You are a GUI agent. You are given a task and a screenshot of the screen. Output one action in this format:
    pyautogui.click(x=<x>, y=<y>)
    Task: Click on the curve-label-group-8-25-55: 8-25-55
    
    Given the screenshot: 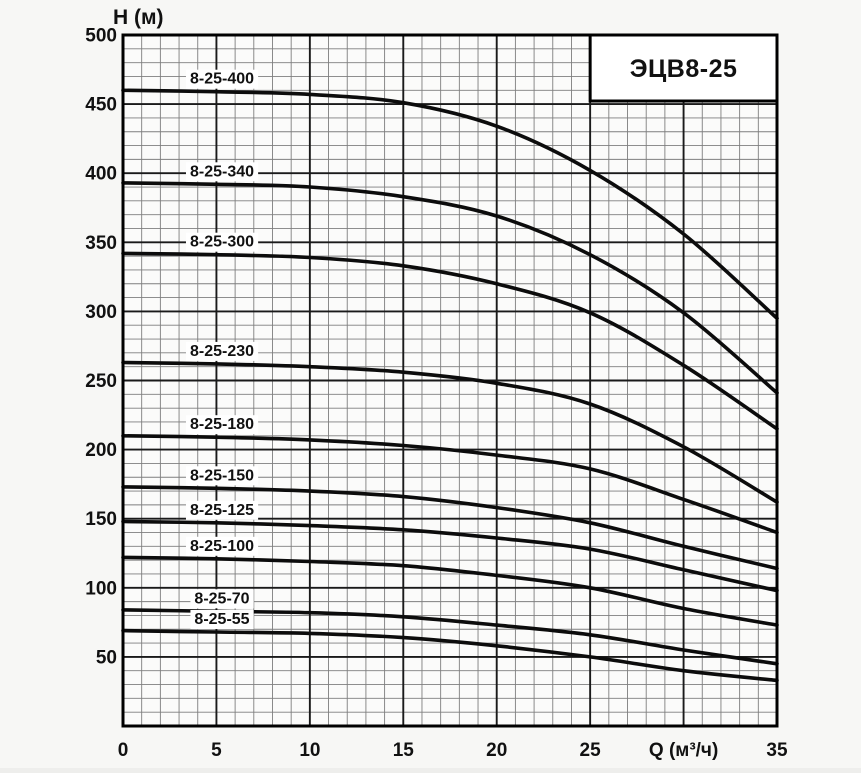 What is the action you would take?
    pyautogui.click(x=222, y=619)
    